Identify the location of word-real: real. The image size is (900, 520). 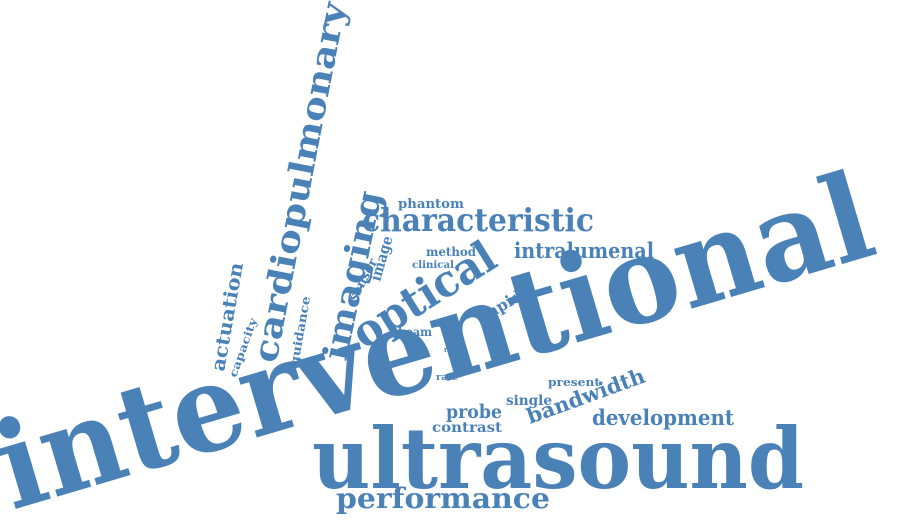
(451, 349).